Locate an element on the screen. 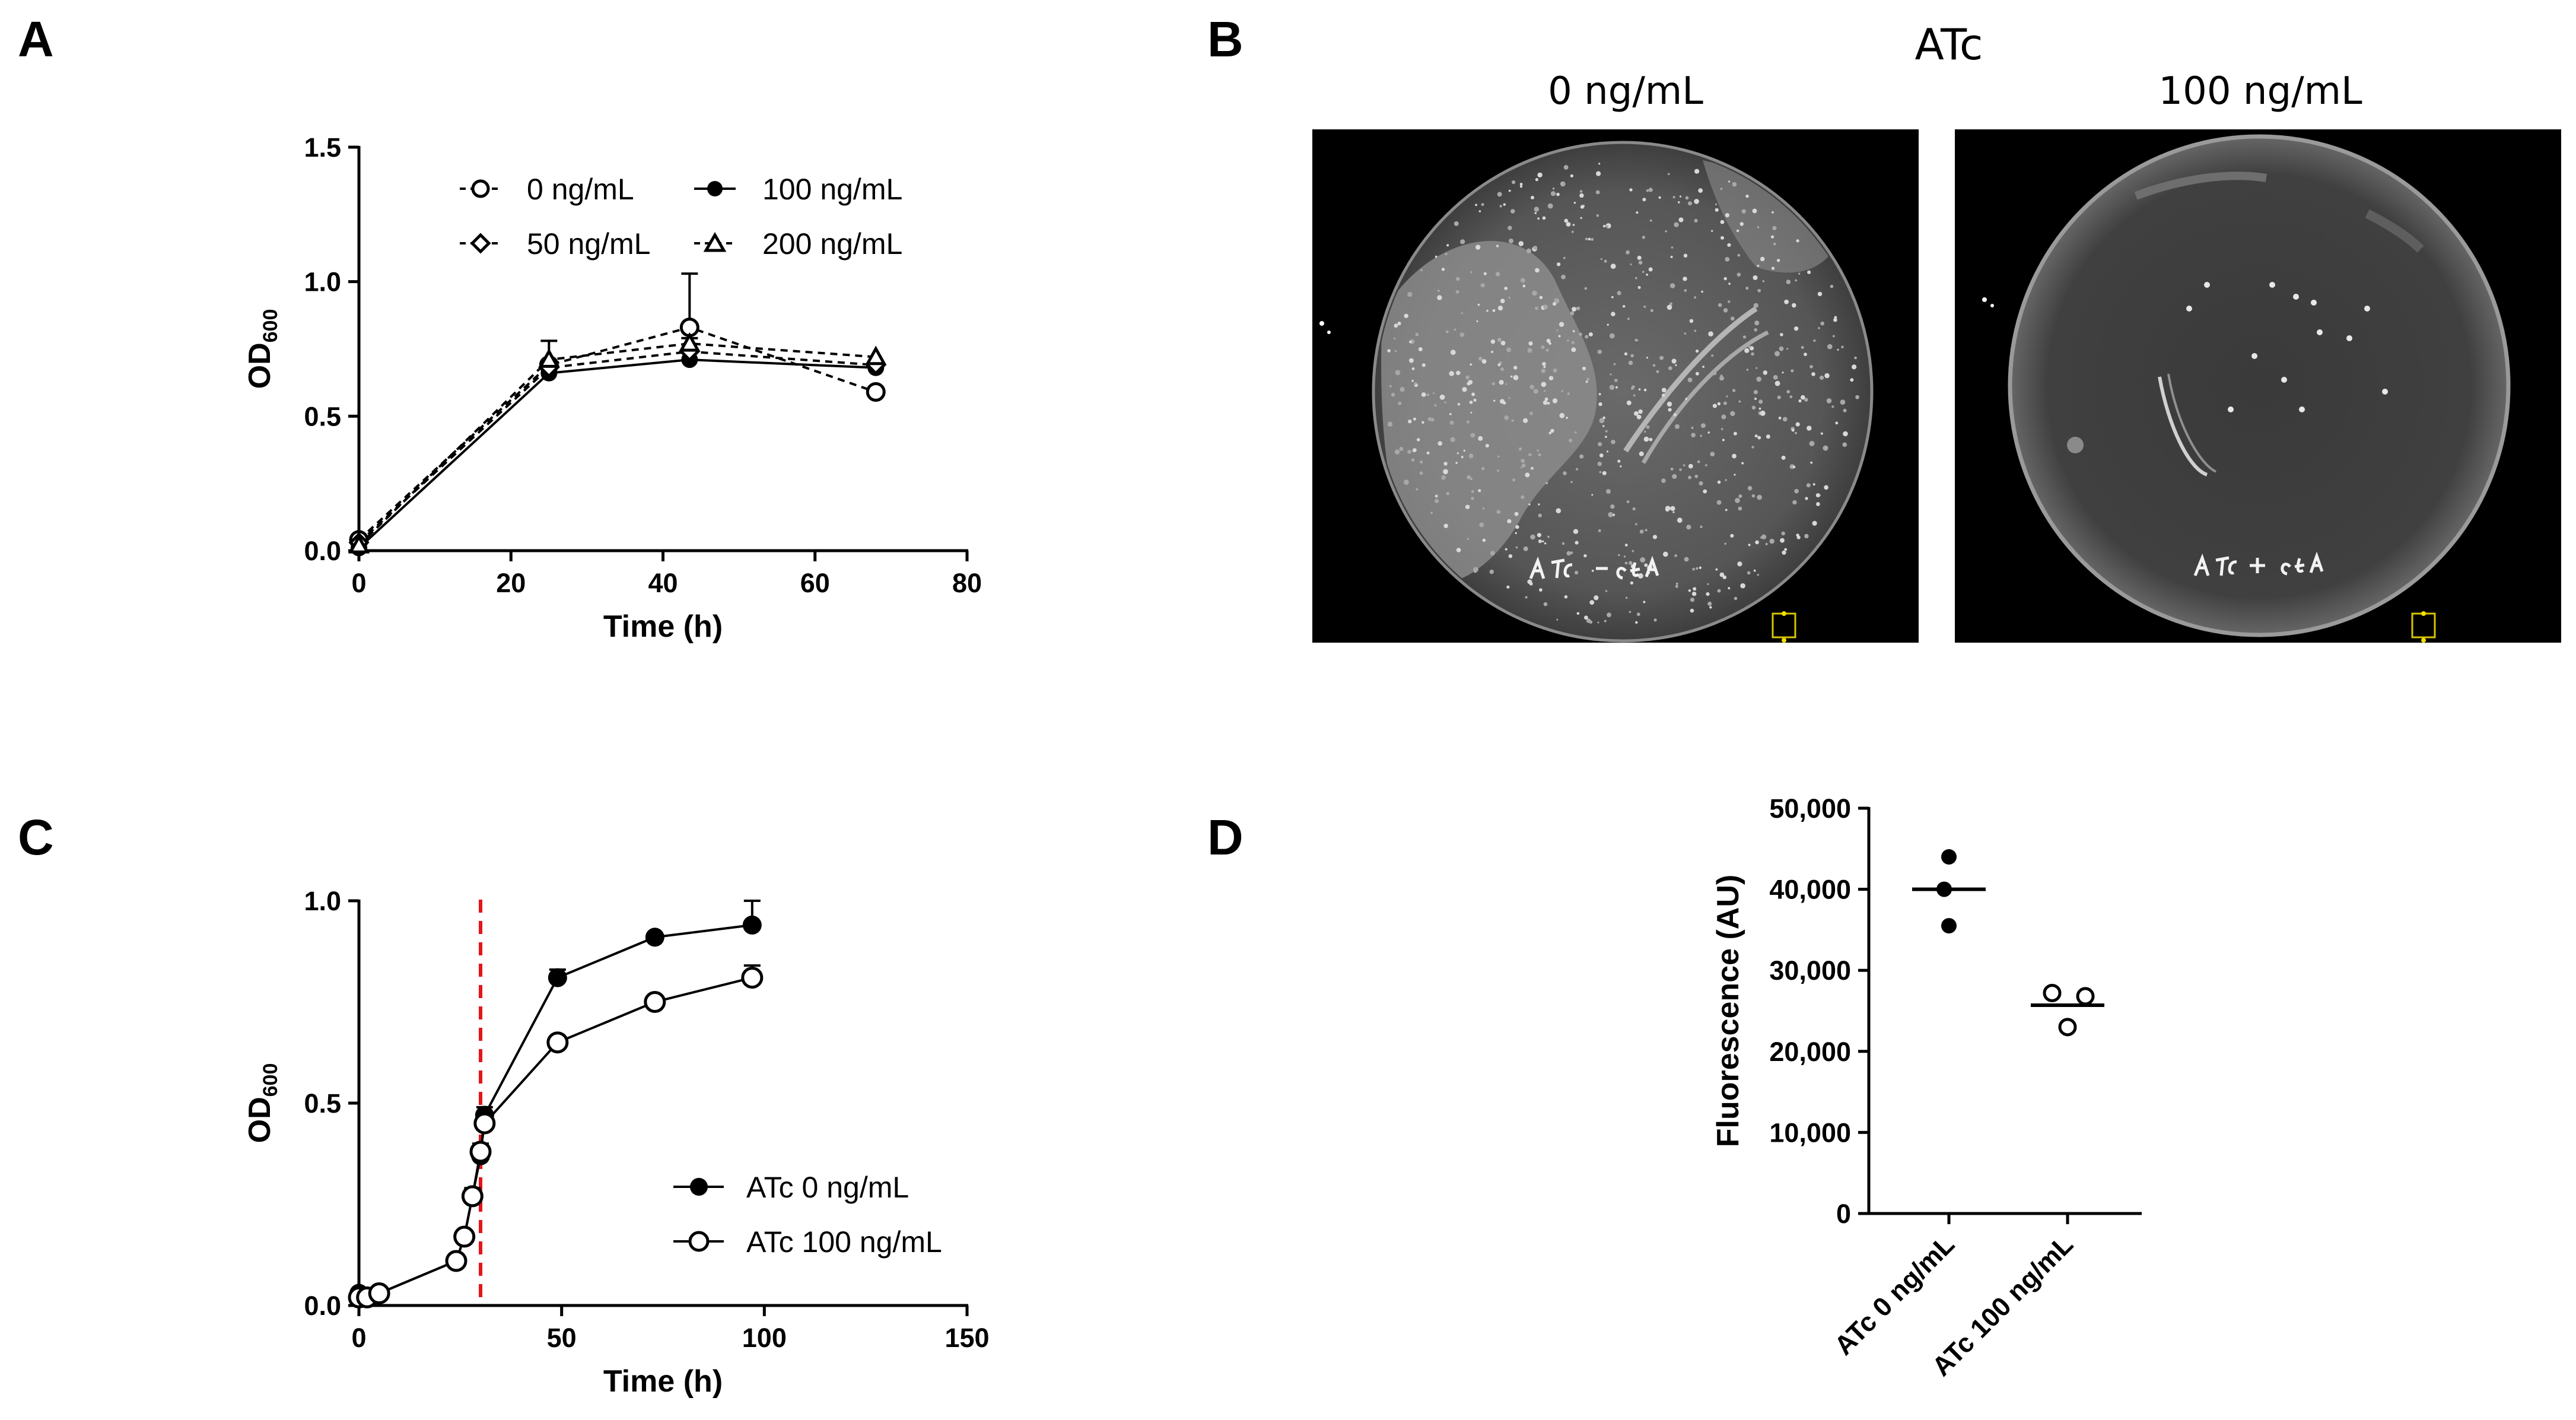 This screenshot has height=1420, width=2576. chart-c-x-axis-label: Time (h) is located at coordinates (663, 1382).